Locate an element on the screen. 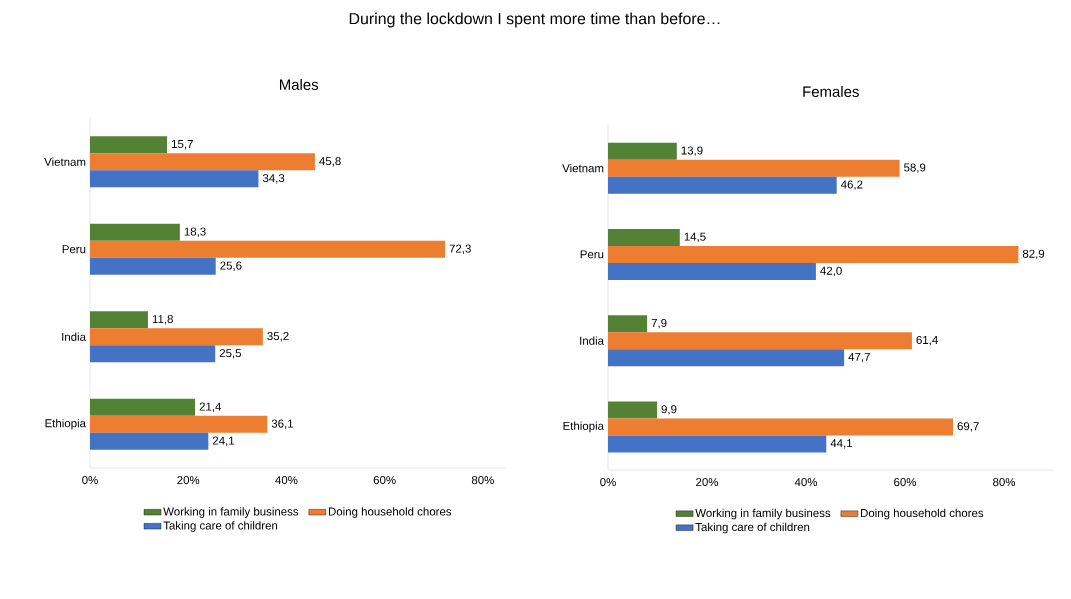  data-label: 14,5 is located at coordinates (695, 237).